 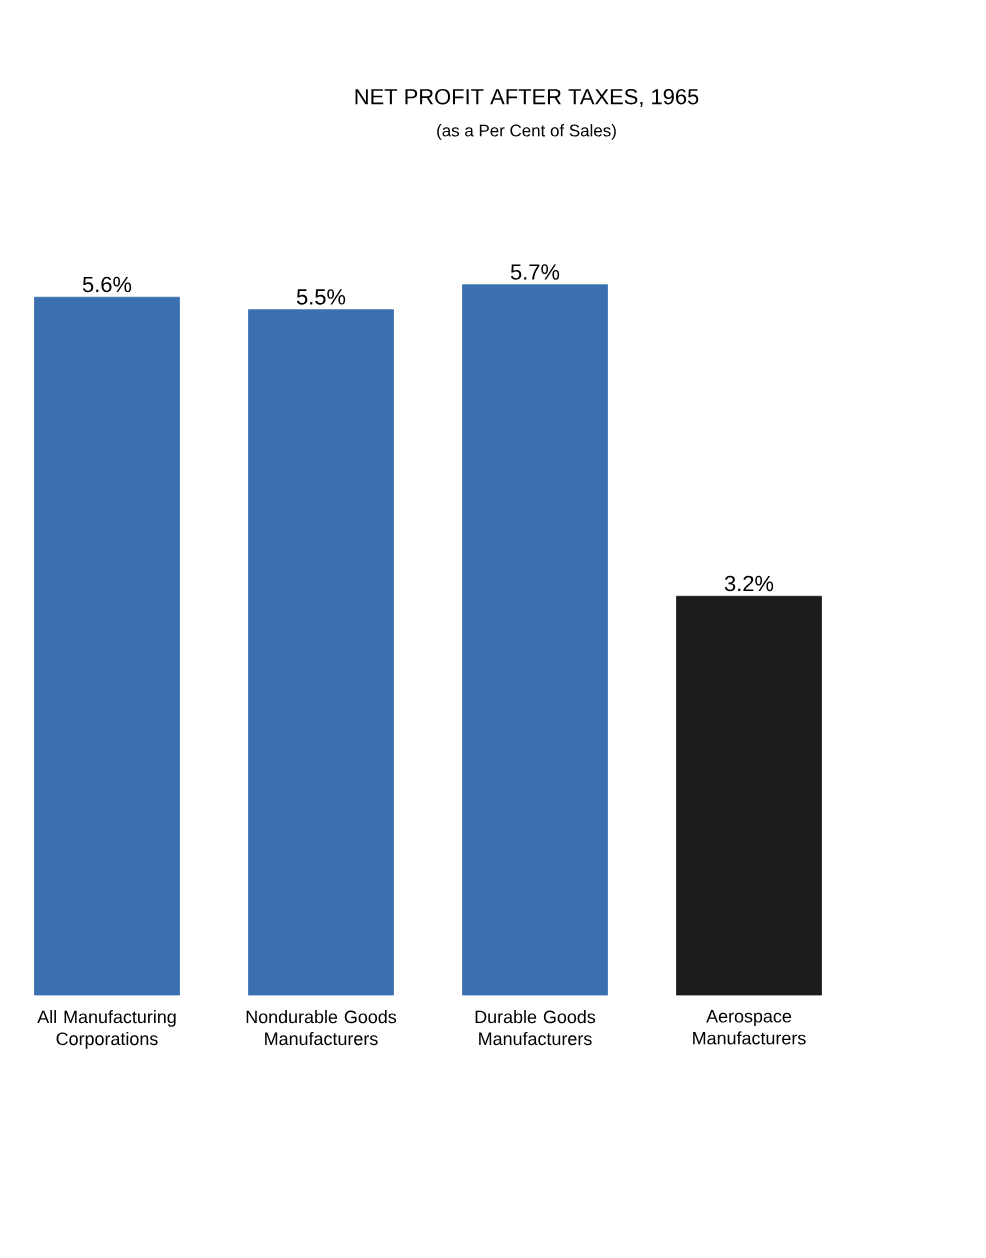 What do you see at coordinates (749, 1027) in the screenshot?
I see `x-tick-label: Aerospace Manufacturers` at bounding box center [749, 1027].